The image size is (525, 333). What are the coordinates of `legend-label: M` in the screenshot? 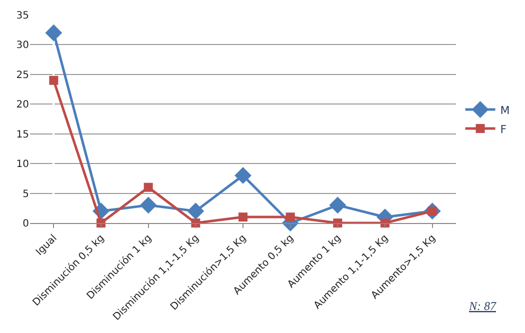 It's located at (505, 110).